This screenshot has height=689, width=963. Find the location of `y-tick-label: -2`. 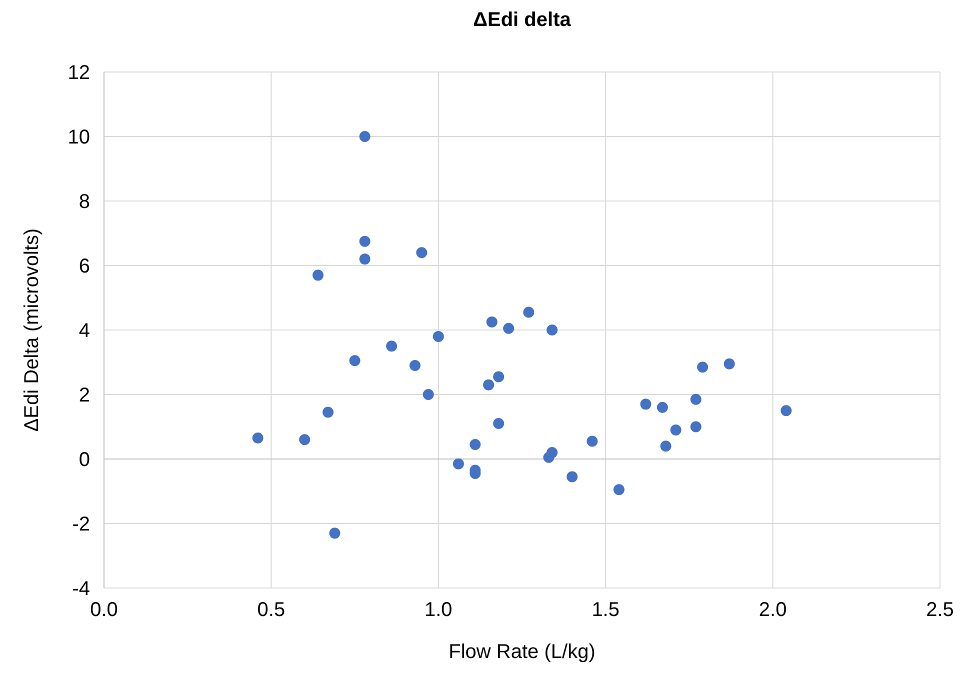

y-tick-label: -2 is located at coordinates (81, 525).